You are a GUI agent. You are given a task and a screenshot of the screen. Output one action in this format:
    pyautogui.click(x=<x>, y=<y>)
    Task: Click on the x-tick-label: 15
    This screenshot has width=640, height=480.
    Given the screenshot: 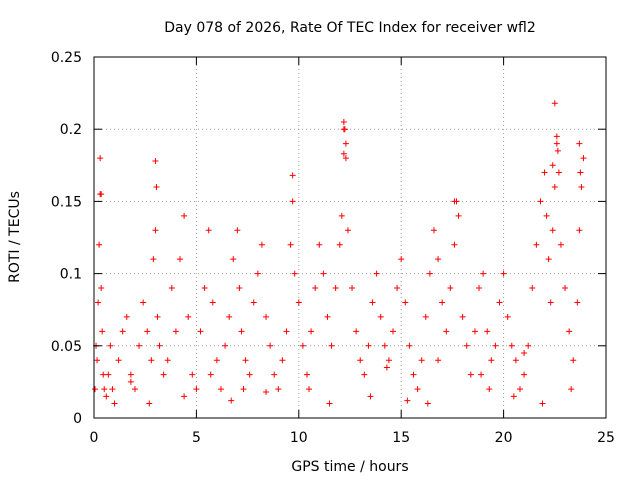 What is the action you would take?
    pyautogui.click(x=401, y=438)
    